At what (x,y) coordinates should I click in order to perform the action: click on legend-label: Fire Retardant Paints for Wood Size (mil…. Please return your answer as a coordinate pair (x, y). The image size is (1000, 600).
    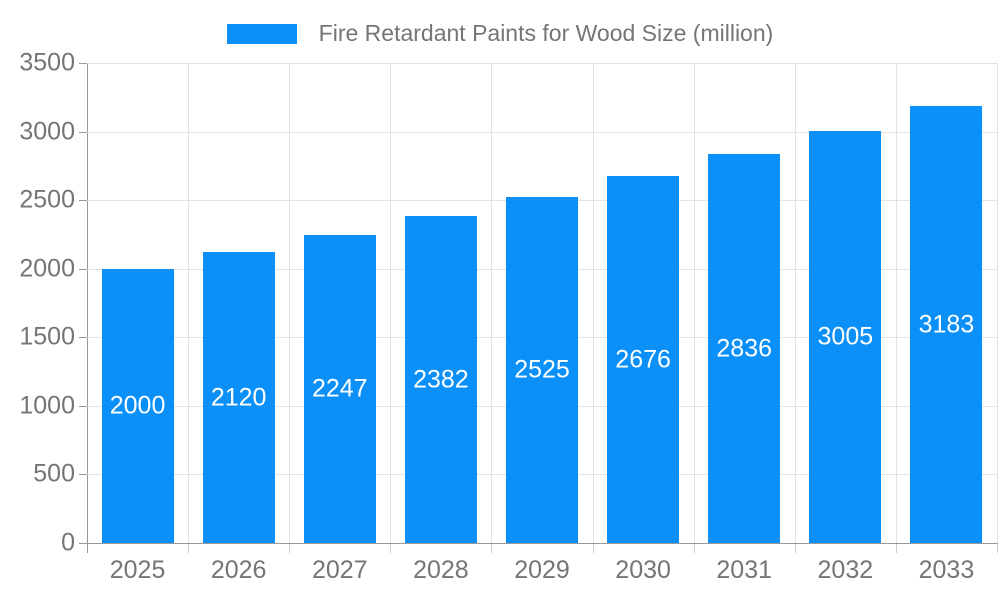
    Looking at the image, I should click on (546, 33).